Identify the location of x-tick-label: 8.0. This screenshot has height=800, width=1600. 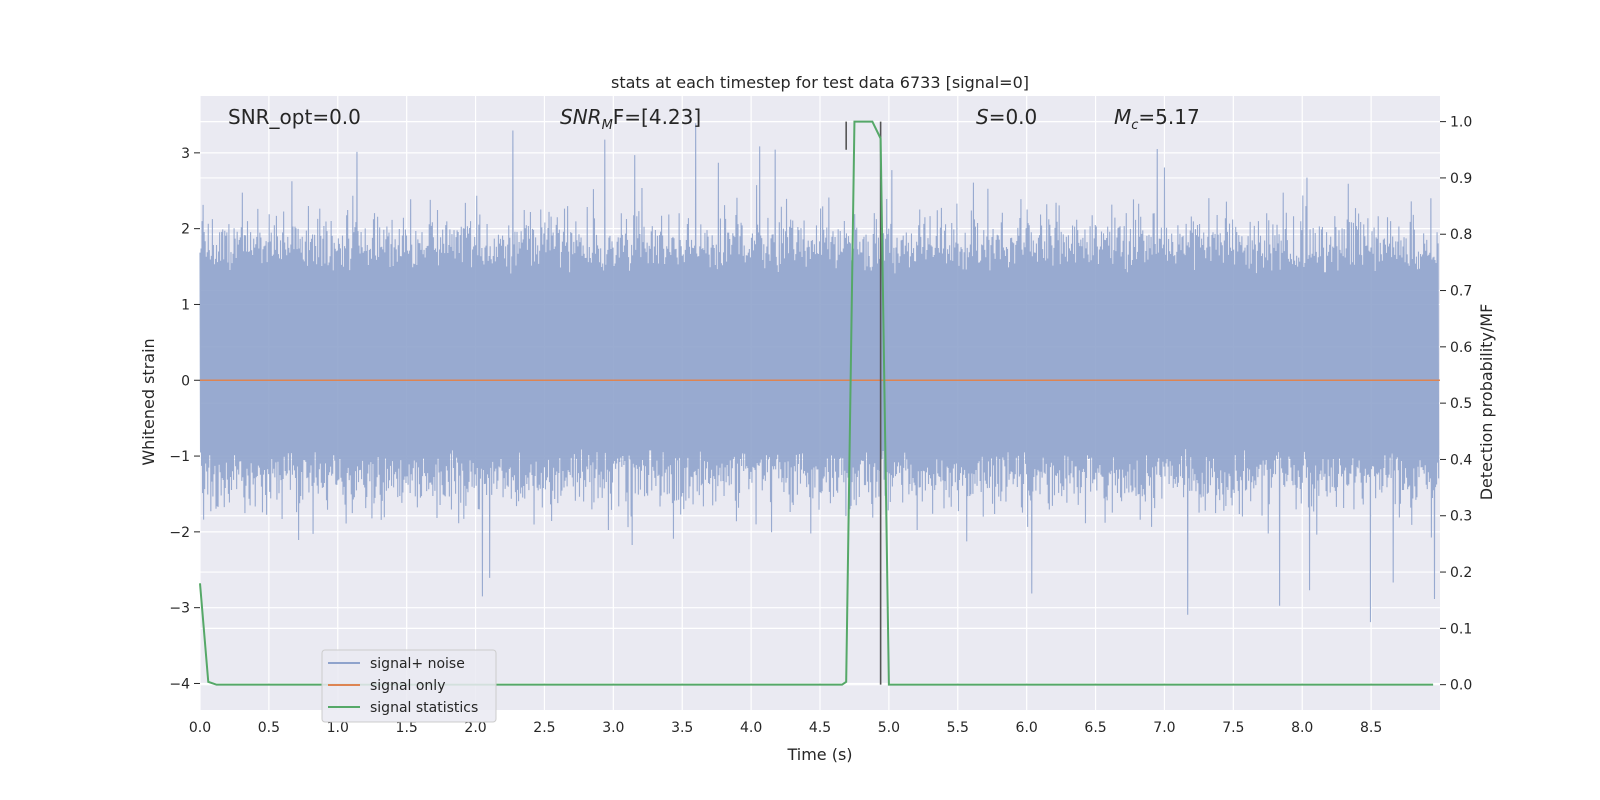
(1302, 728).